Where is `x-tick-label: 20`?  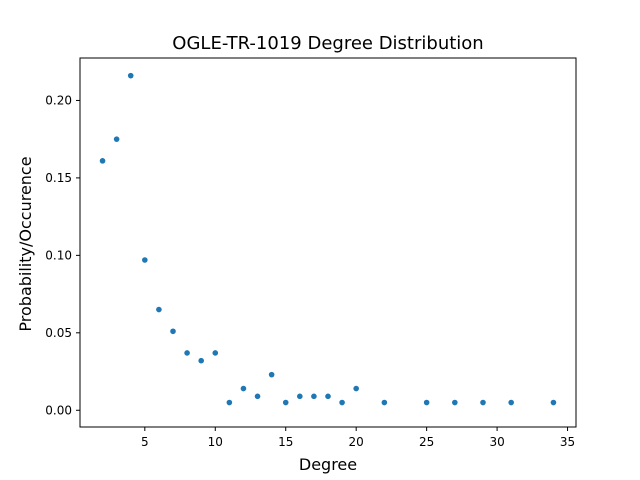
x-tick-label: 20 is located at coordinates (356, 442).